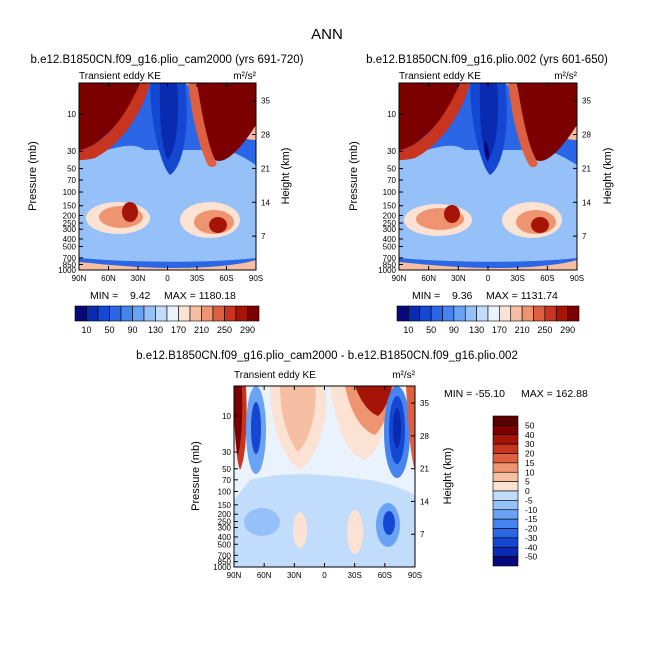 This screenshot has width=654, height=654. I want to click on height-tick-label: 35, so click(265, 101).